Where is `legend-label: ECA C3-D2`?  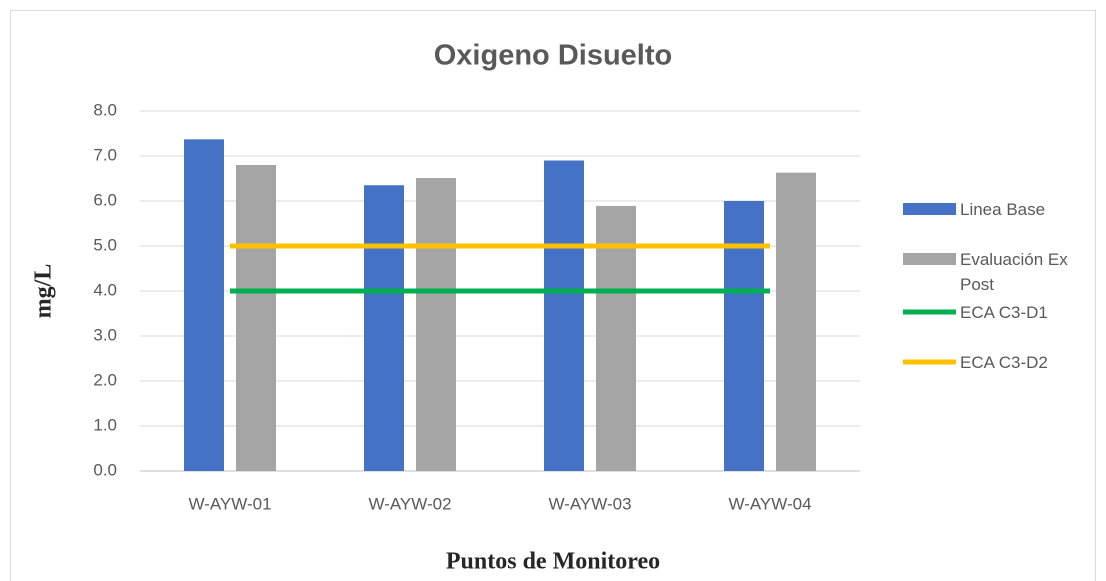
legend-label: ECA C3-D2 is located at coordinates (1004, 362).